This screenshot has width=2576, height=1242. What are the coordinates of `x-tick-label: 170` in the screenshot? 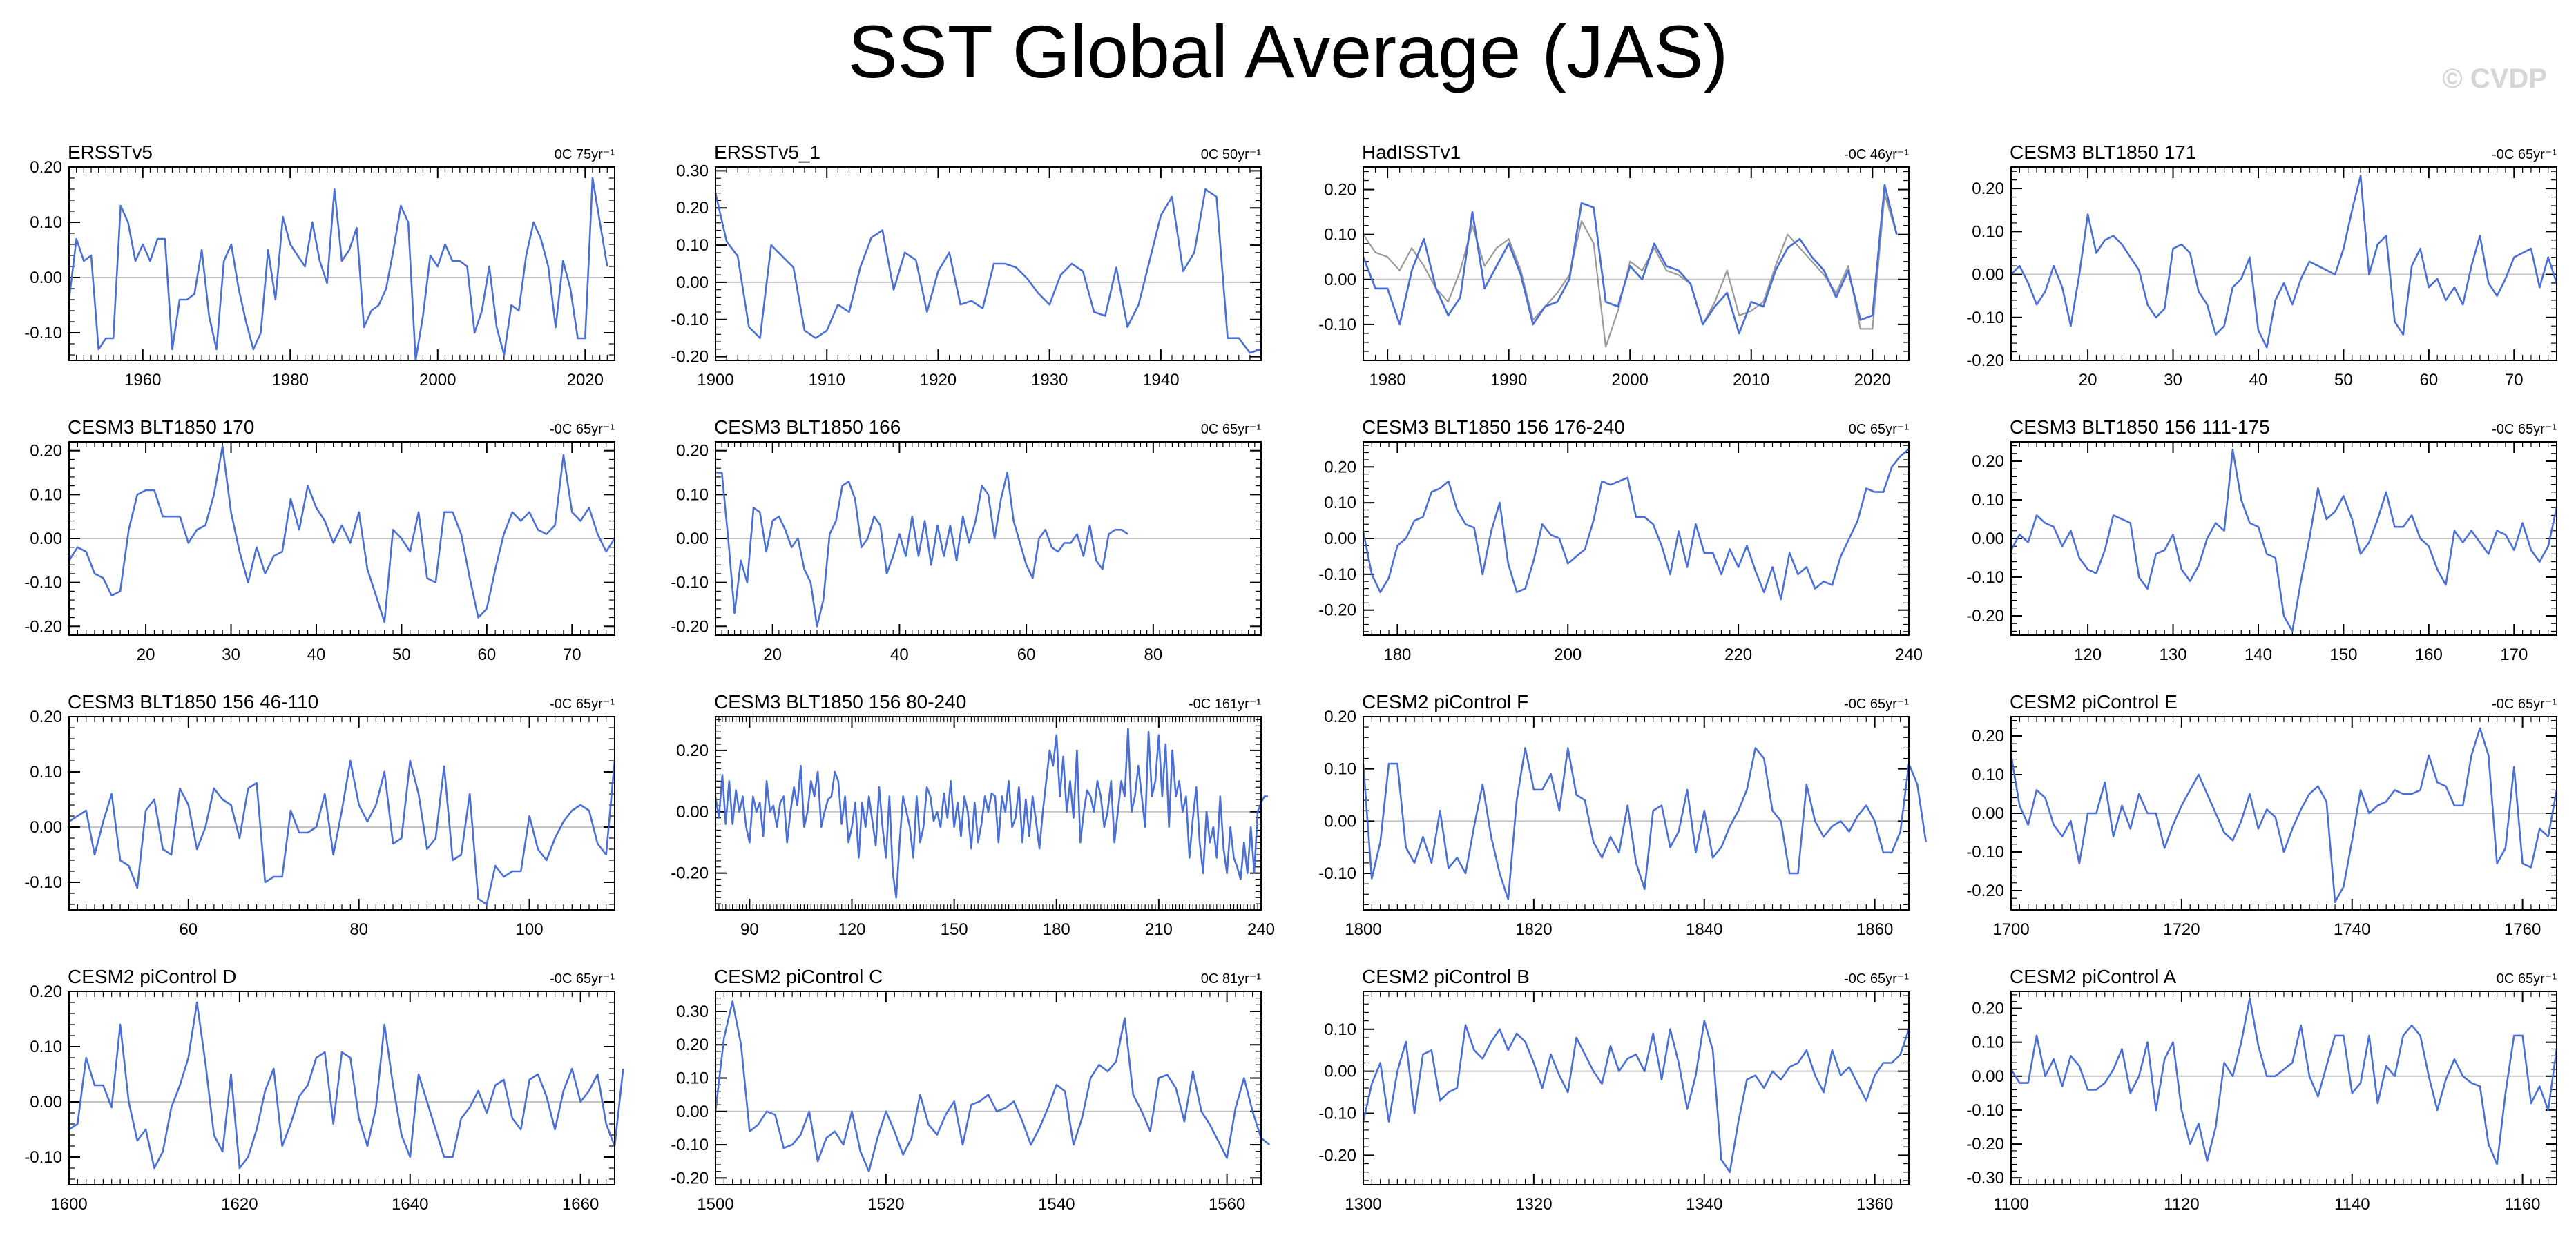 It's located at (2514, 655).